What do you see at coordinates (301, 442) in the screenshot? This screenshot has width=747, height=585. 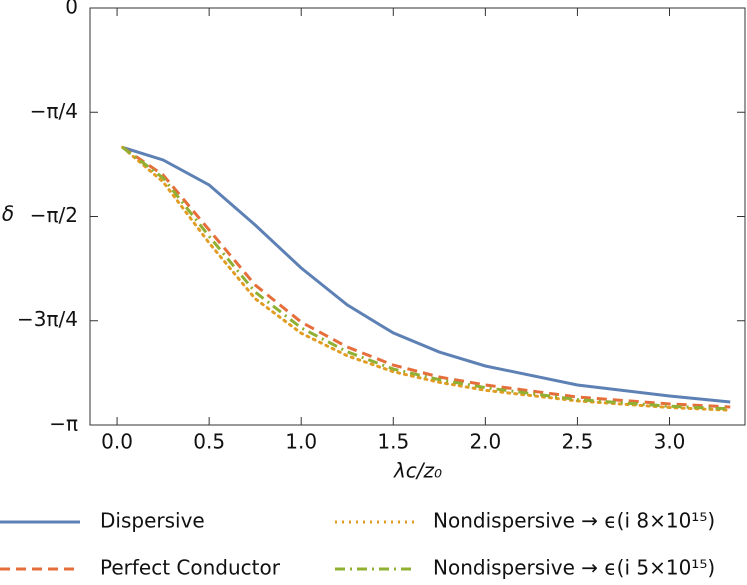 I see `x-tick-label: 1.0` at bounding box center [301, 442].